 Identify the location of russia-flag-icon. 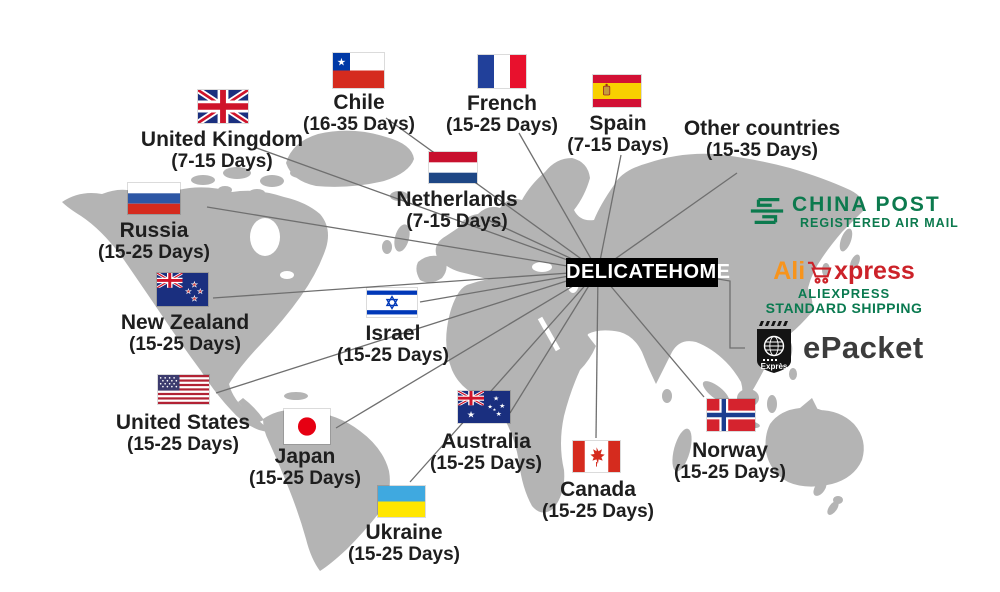
(154, 198).